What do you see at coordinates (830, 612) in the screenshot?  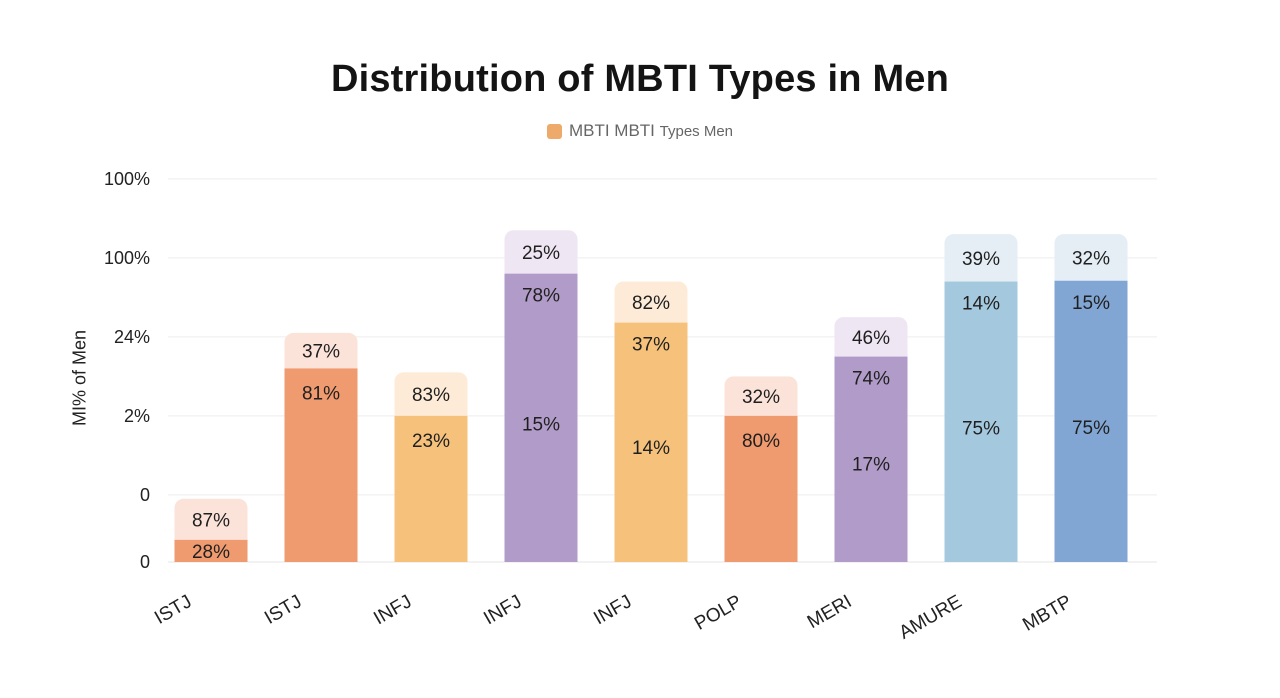 I see `x-tick-label: MERI` at bounding box center [830, 612].